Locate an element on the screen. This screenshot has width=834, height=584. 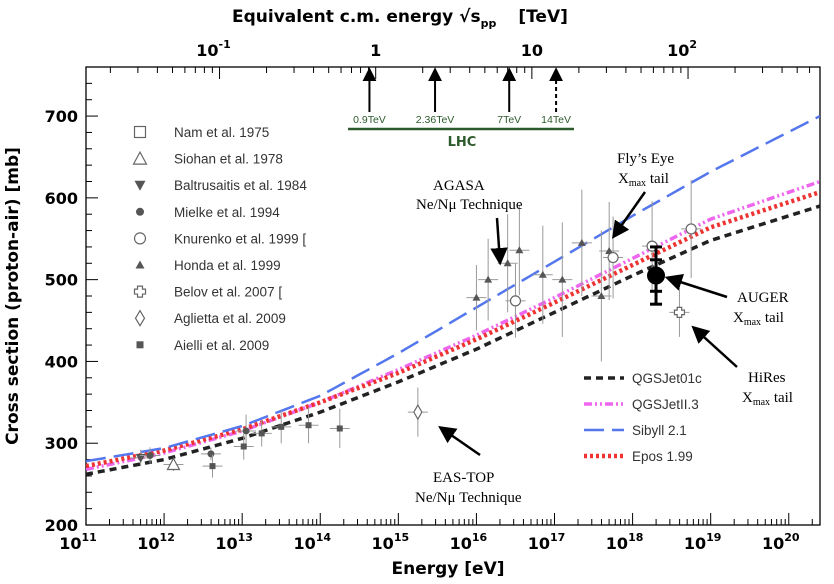
y-tick-label: 300 is located at coordinates (61, 443).